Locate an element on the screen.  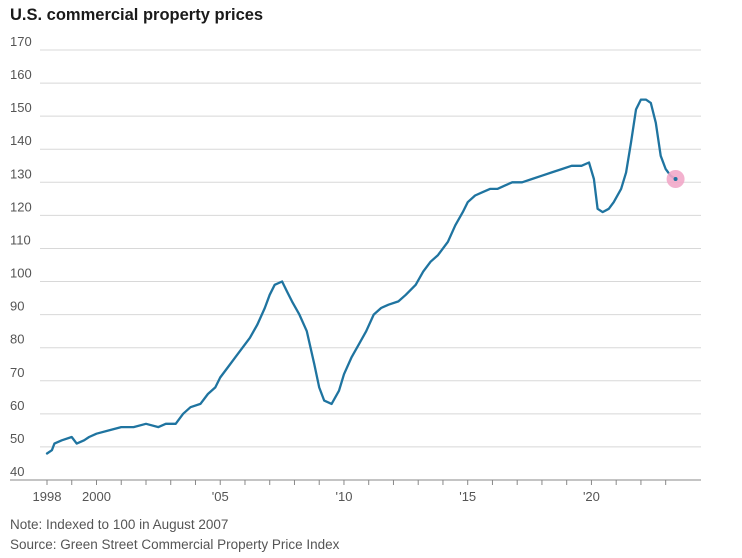
y-tick-label: 120 is located at coordinates (21, 206).